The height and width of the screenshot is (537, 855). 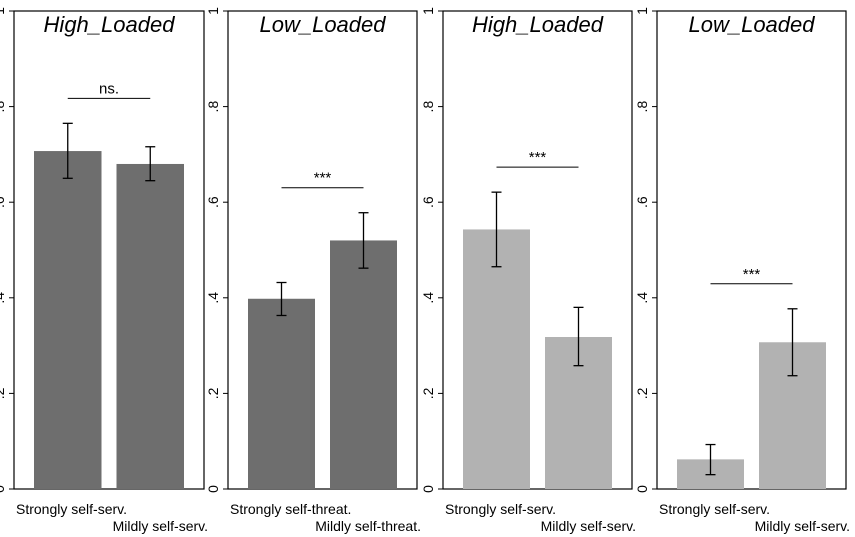 What do you see at coordinates (368, 526) in the screenshot?
I see `x-category-label: Mildly self-threat.` at bounding box center [368, 526].